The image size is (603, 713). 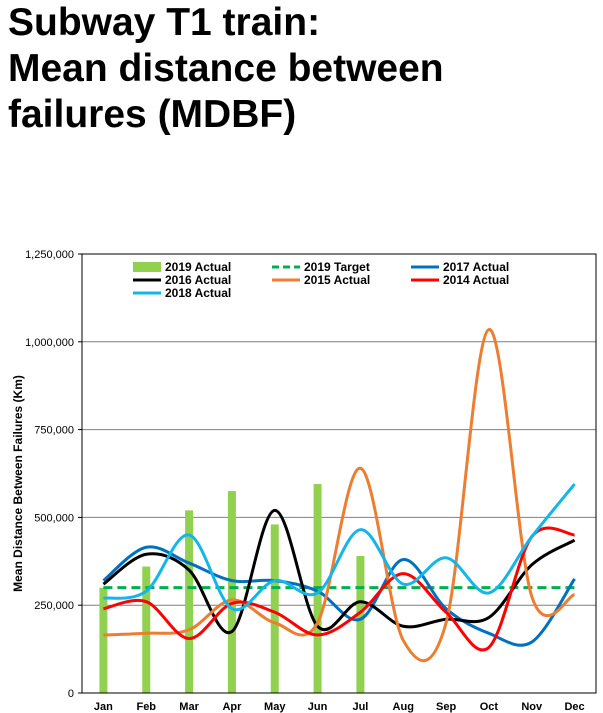 I want to click on x-tick-label: Jan, so click(x=103, y=707).